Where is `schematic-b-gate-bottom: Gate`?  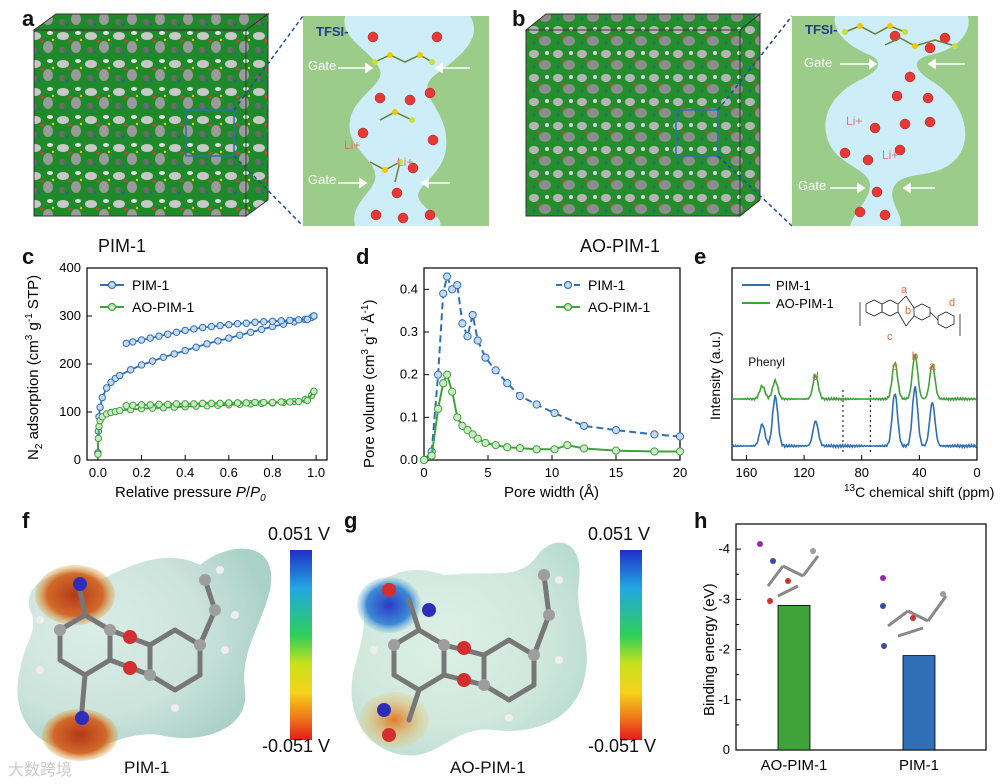 schematic-b-gate-bottom: Gate is located at coordinates (812, 185).